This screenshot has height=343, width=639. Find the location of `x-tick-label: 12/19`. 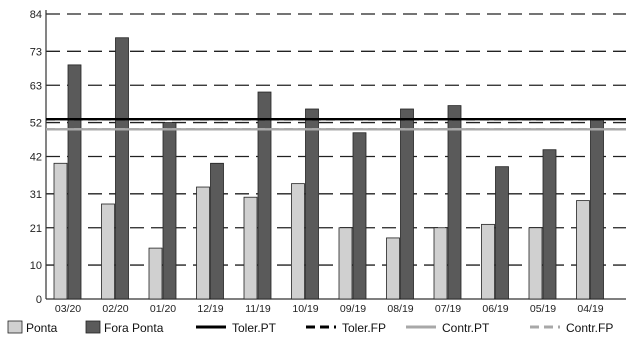

x-tick-label: 12/19 is located at coordinates (210, 309).